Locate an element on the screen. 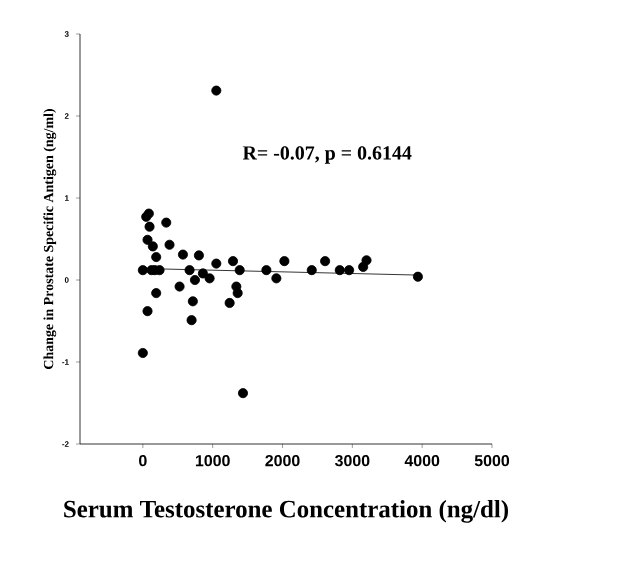 Image resolution: width=624 pixels, height=574 pixels. x-axis-title: Serum Testosterone Concentration (ng/dl) is located at coordinates (286, 511).